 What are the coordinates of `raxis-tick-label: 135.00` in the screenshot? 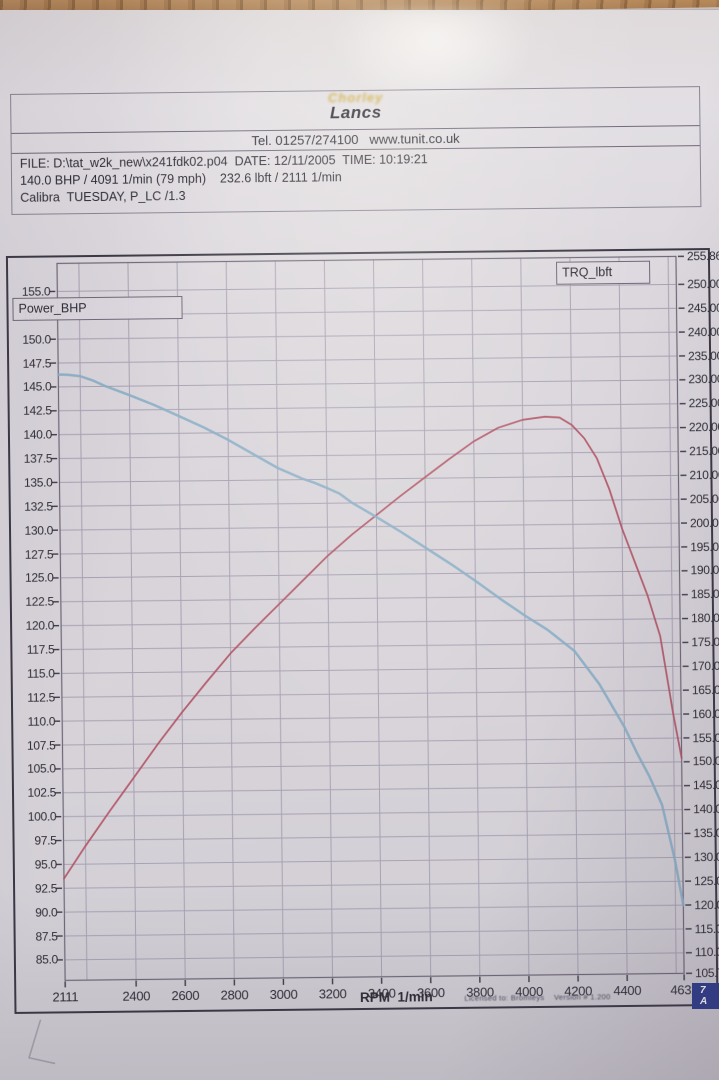 It's located at (706, 833).